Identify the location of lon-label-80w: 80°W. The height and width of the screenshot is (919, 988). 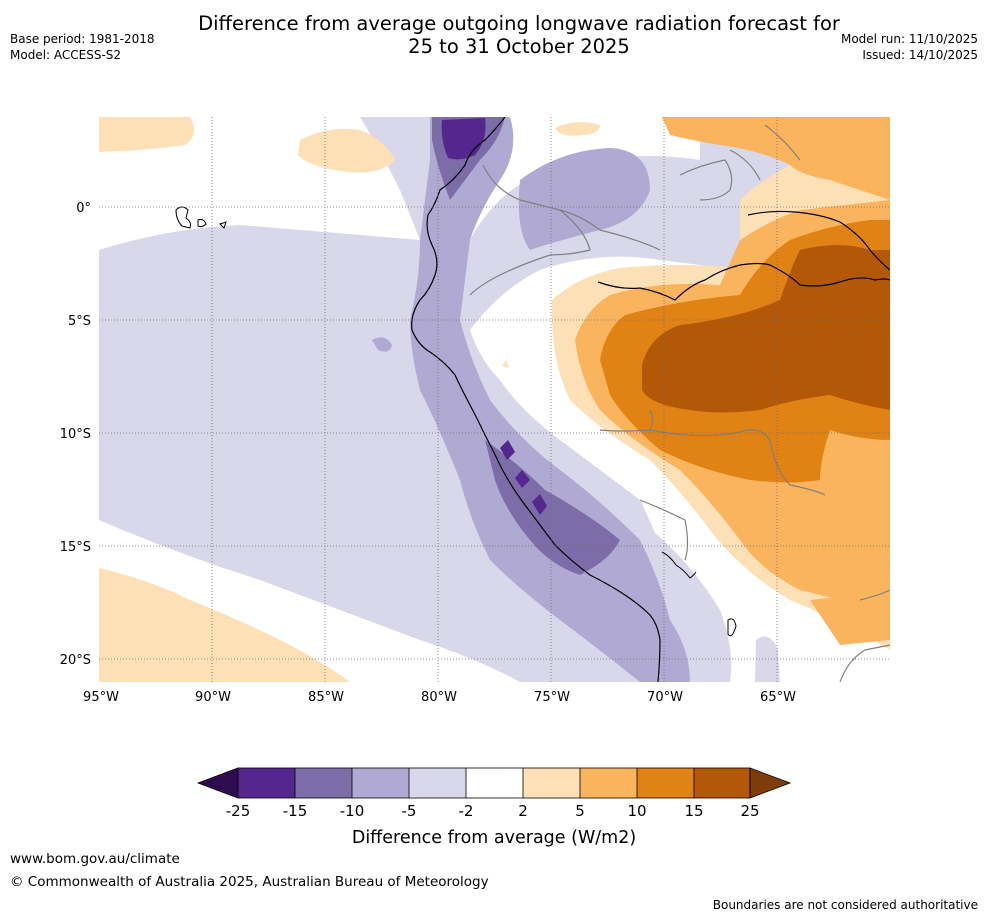
(439, 697).